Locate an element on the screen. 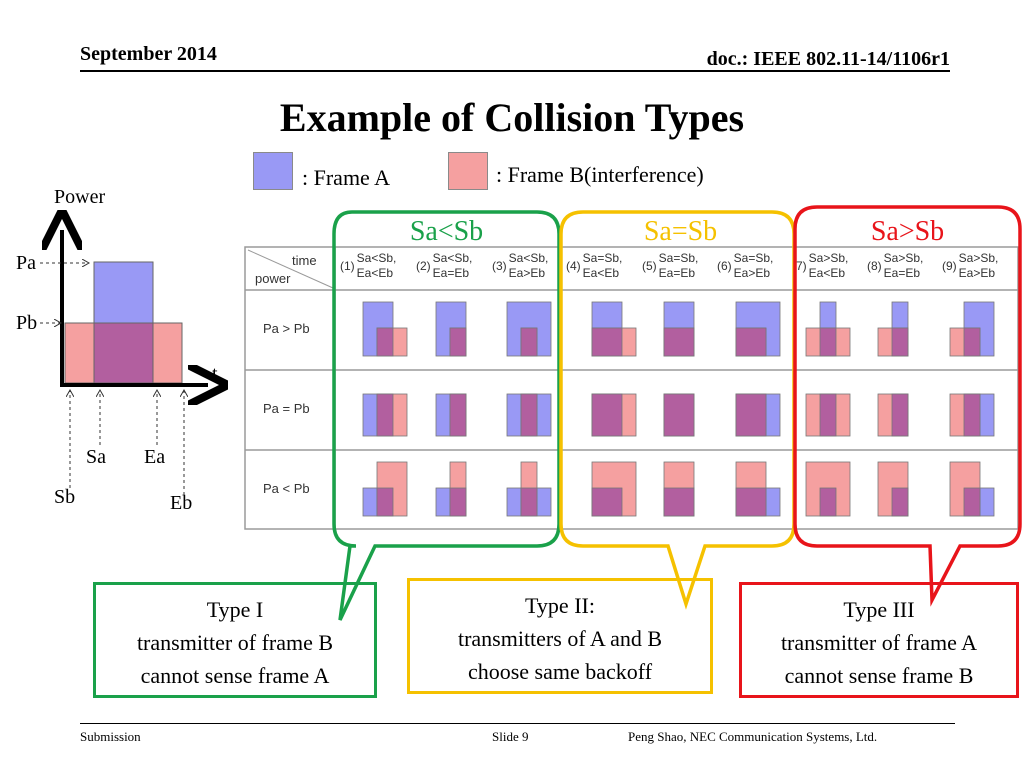 The image size is (1024, 768). axis-power-label: Power is located at coordinates (80, 197).